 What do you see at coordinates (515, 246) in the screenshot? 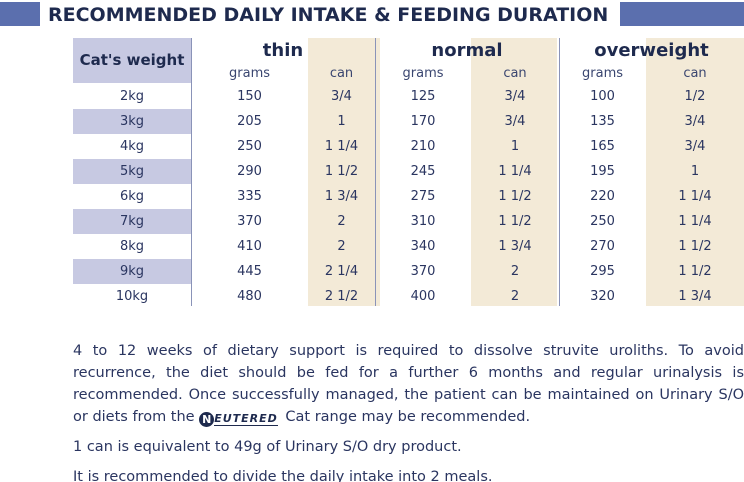
I see `normal-can-cell: 1 3/4` at bounding box center [515, 246].